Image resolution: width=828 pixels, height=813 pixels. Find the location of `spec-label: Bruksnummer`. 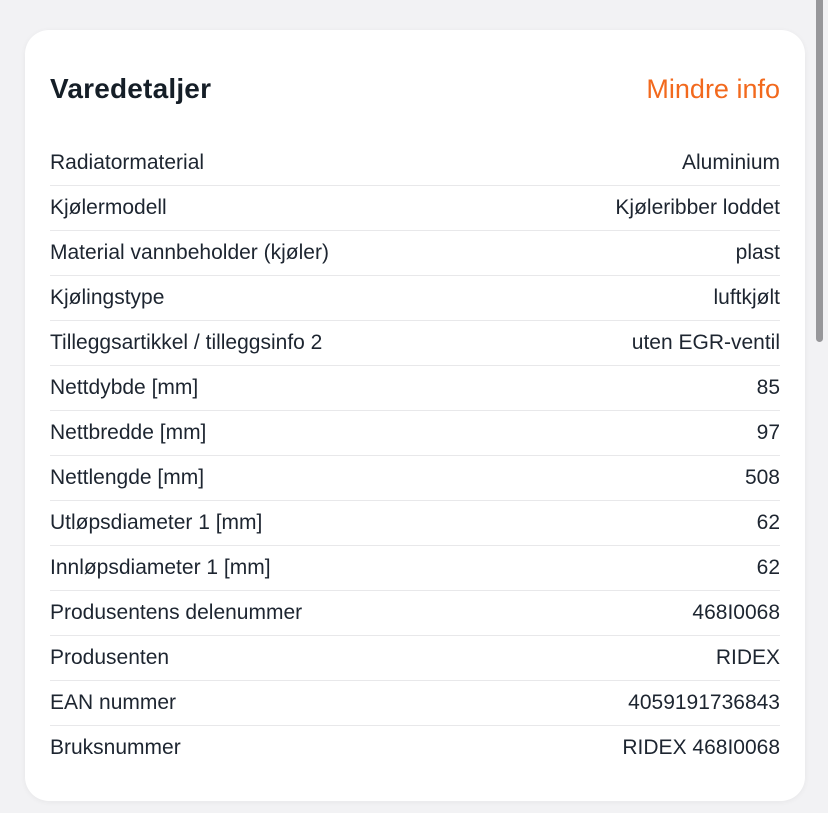

spec-label: Bruksnummer is located at coordinates (115, 747).